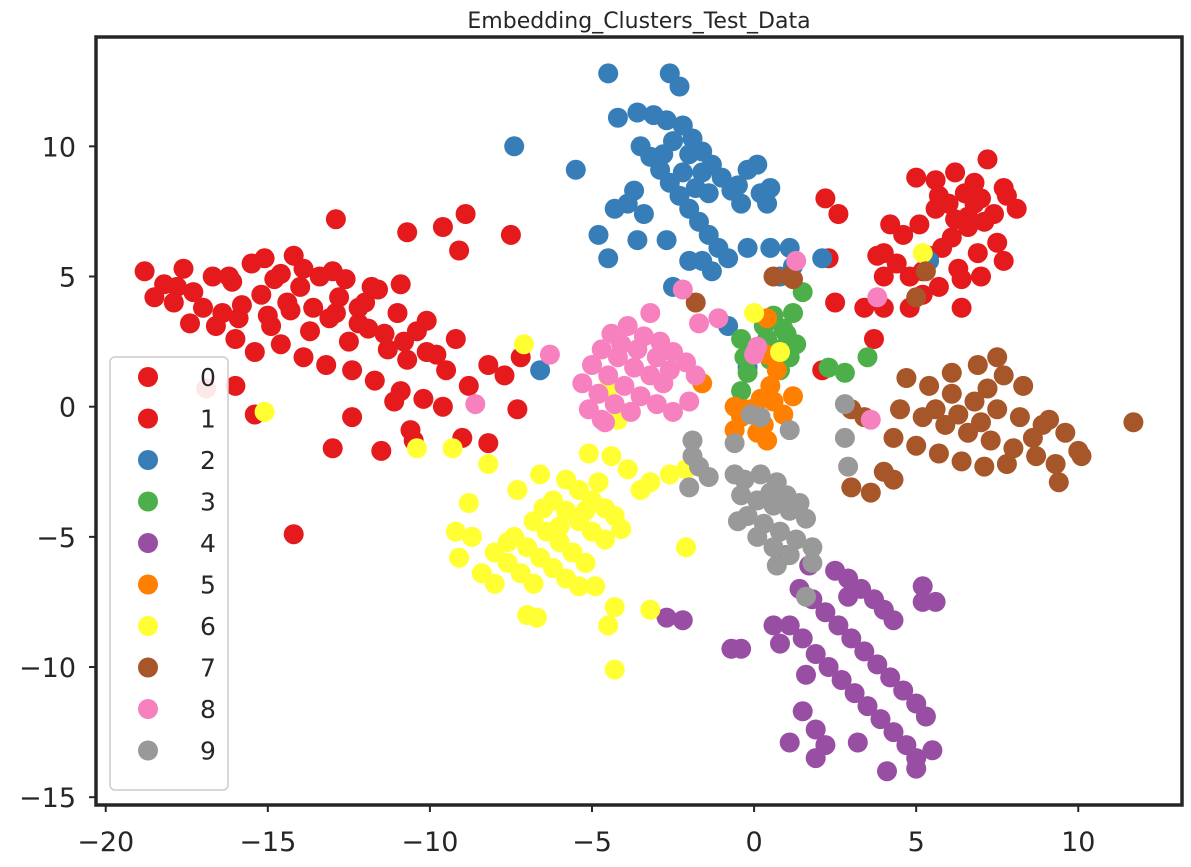 This screenshot has width=1191, height=867. Describe the element at coordinates (208, 460) in the screenshot. I see `legend-label-2: 2` at that location.